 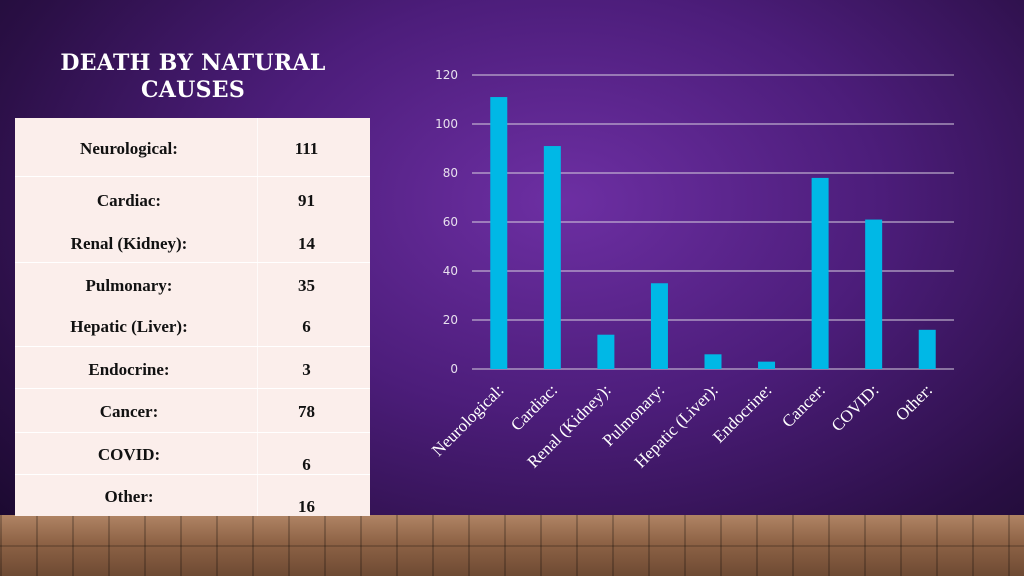 I want to click on row-label: Hepatic (Liver):, so click(x=129, y=326).